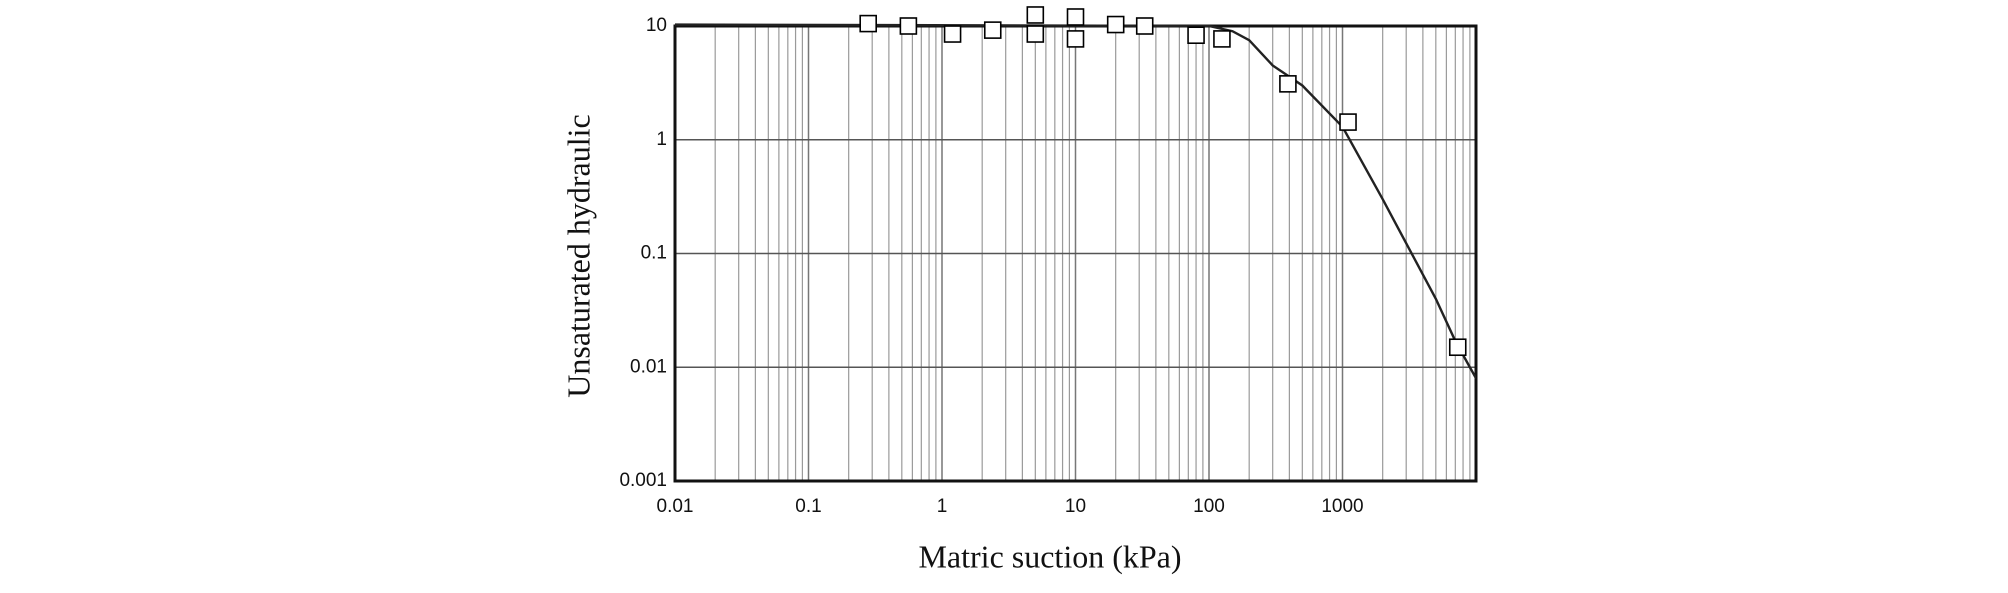  I want to click on y-tick-label: 0.001, so click(643, 480).